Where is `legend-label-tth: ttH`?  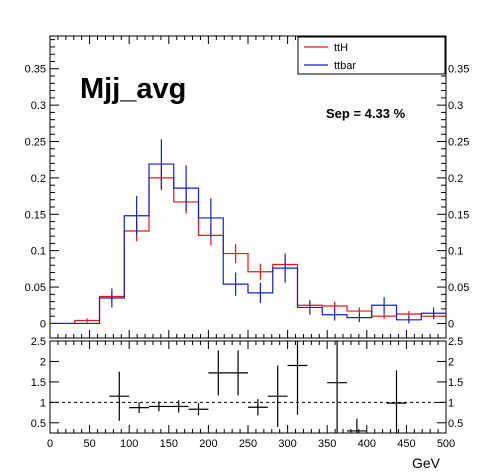
legend-label-tth: ttH is located at coordinates (341, 48).